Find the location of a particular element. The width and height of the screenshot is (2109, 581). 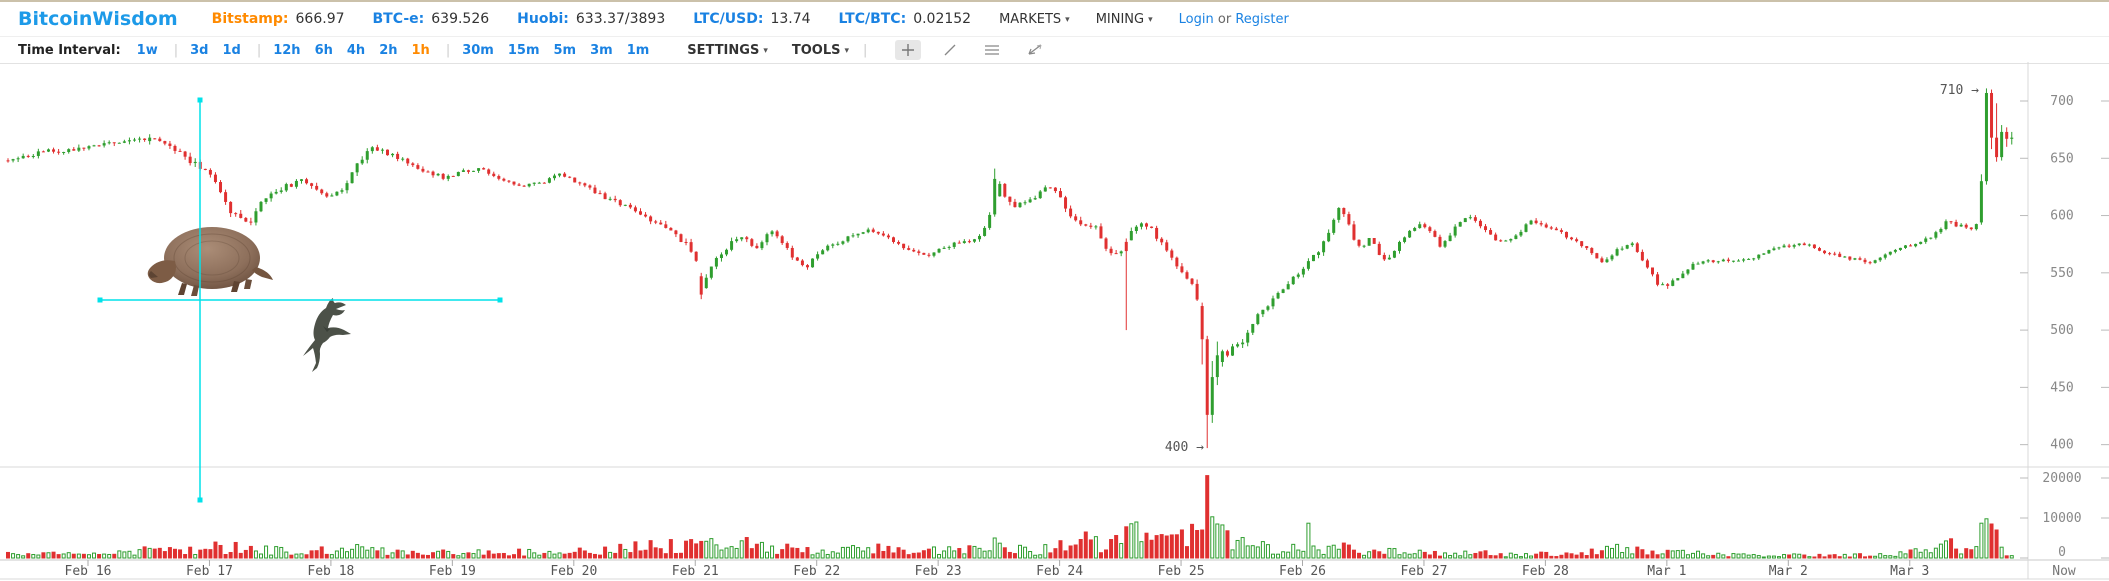

interval-1h: 1h is located at coordinates (420, 50).